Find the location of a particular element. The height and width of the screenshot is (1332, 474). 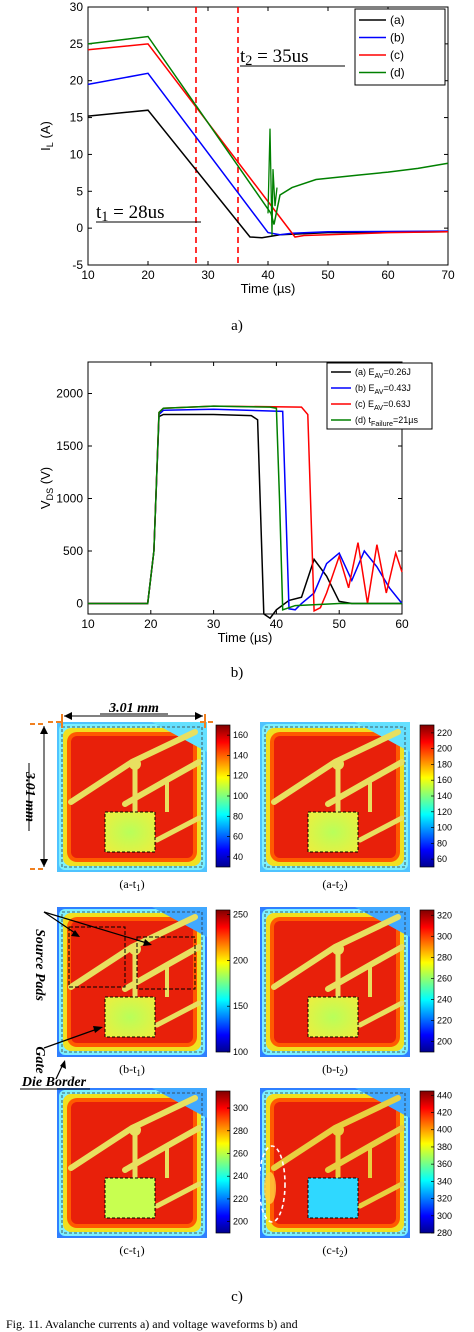

y-tick-label: 20 is located at coordinates (77, 81).